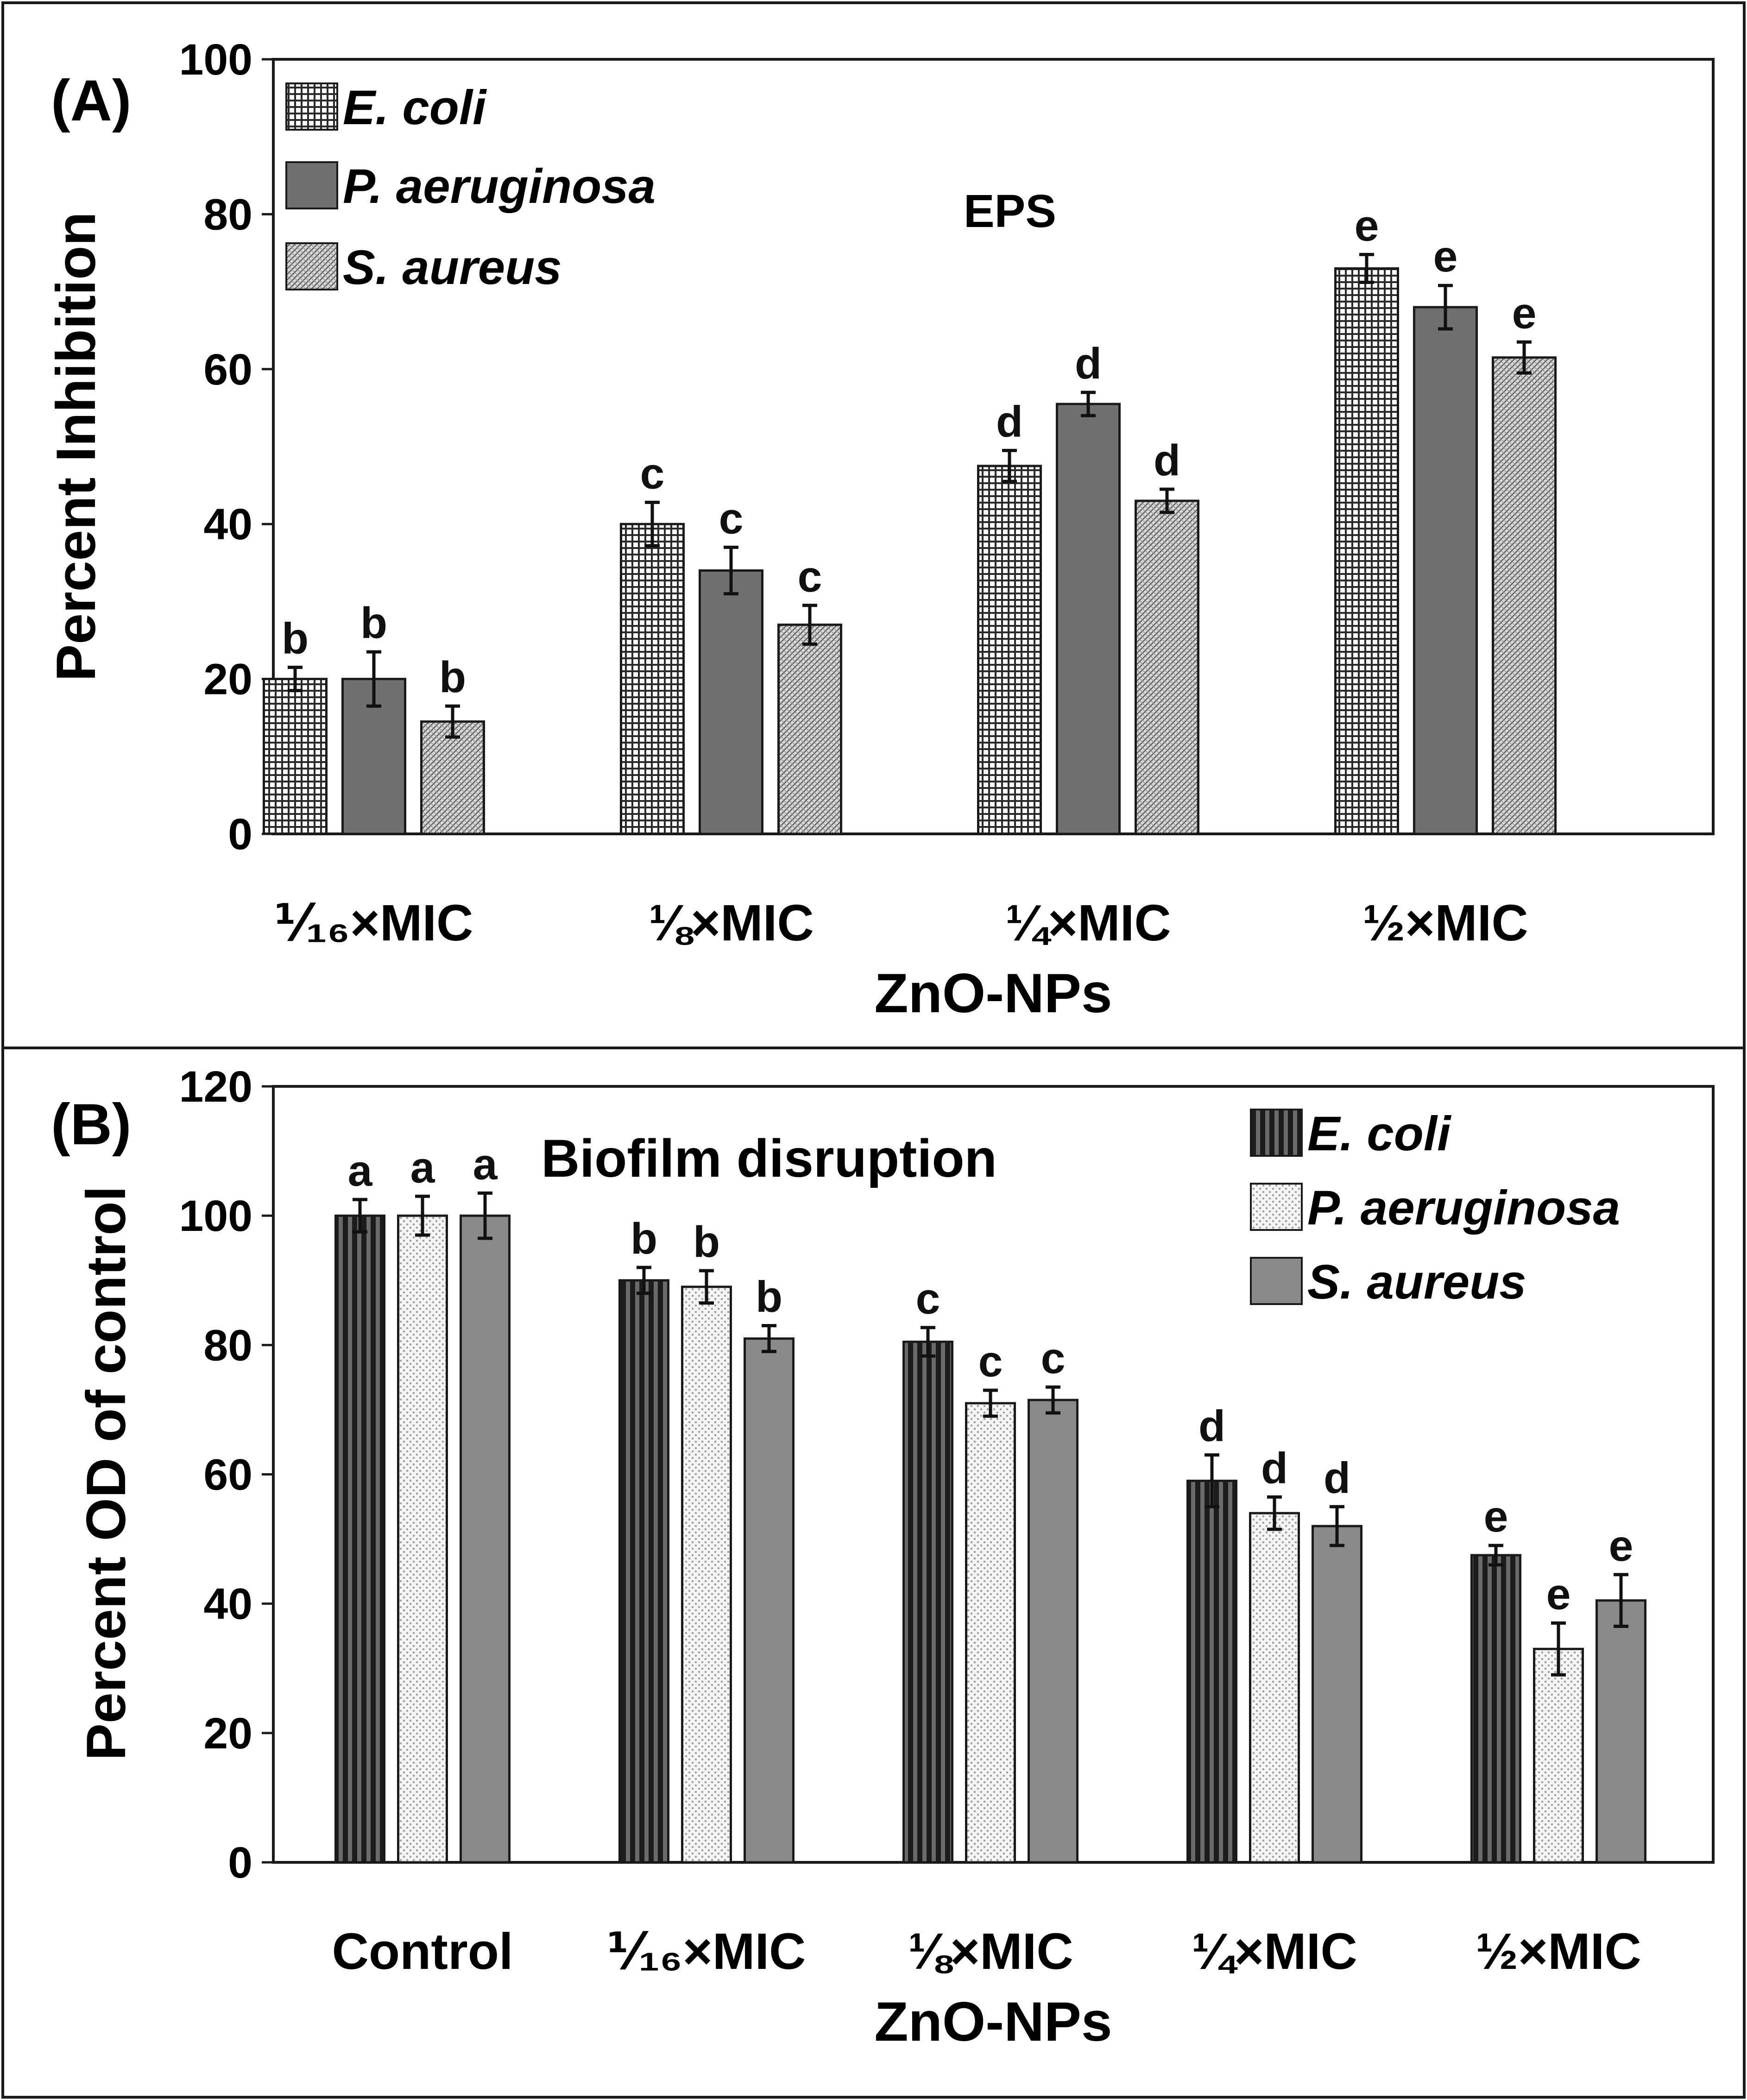 Image resolution: width=1747 pixels, height=2100 pixels. I want to click on panel-b-y-ticks: 0 20 40 60 80 100 120, so click(226, 1474).